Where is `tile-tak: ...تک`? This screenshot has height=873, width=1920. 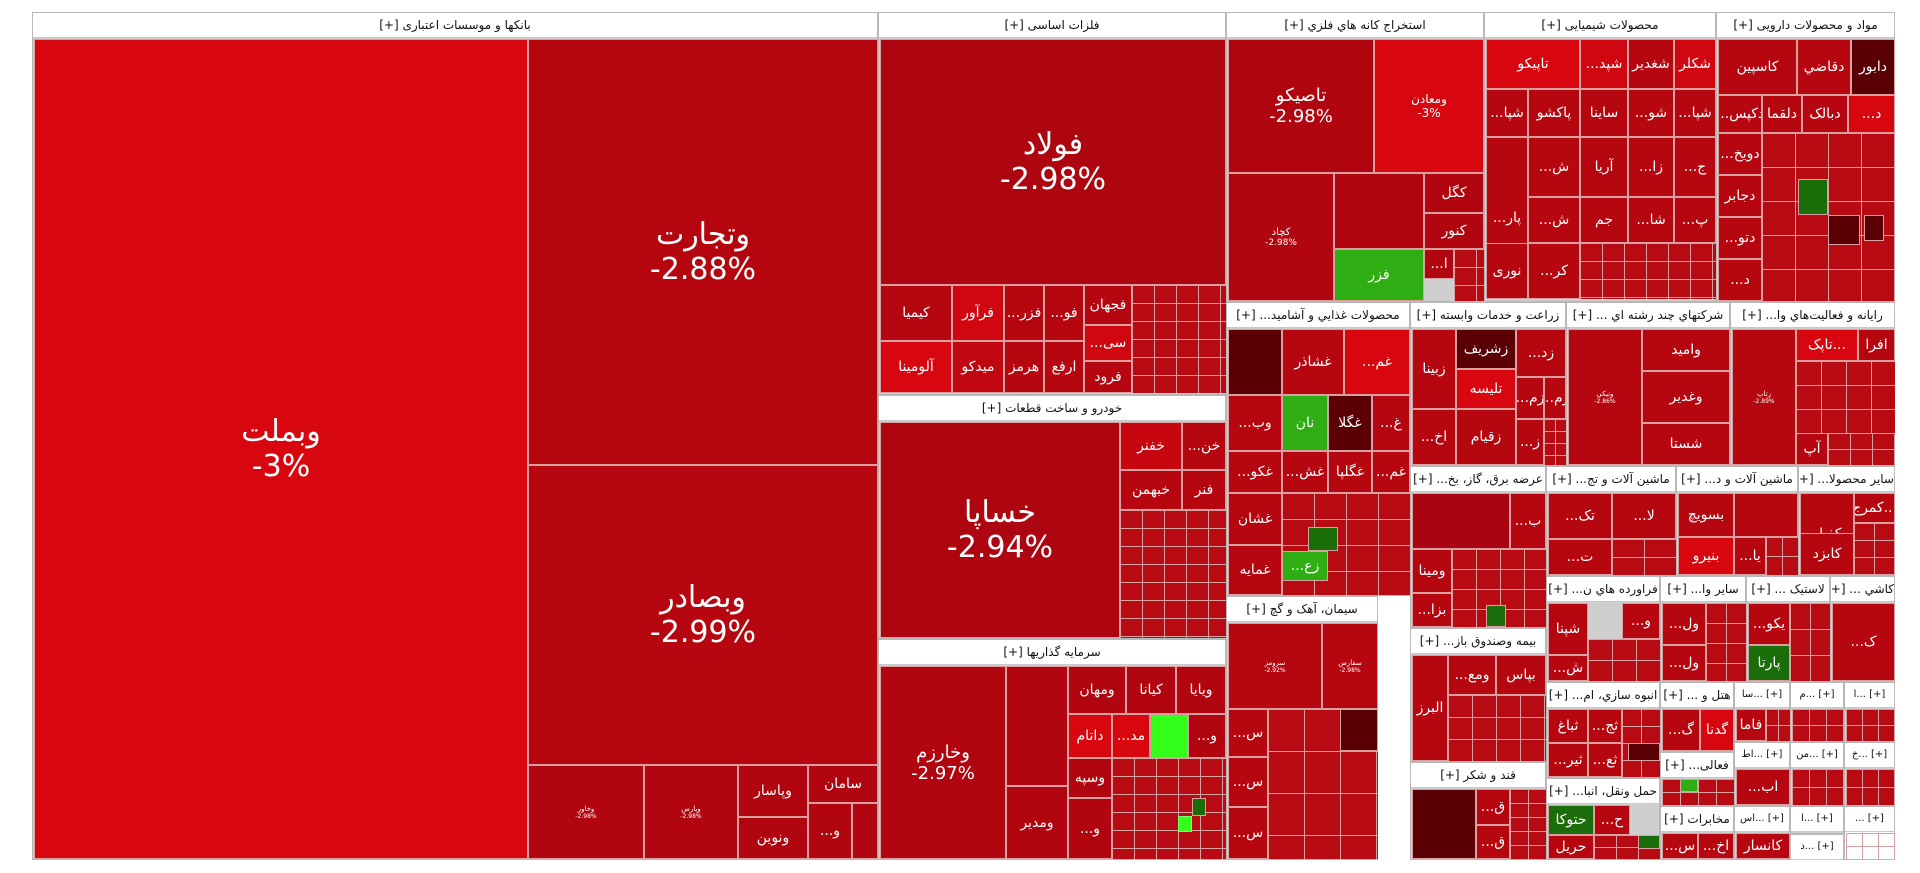
tile-tak: ...تک is located at coordinates (1580, 516).